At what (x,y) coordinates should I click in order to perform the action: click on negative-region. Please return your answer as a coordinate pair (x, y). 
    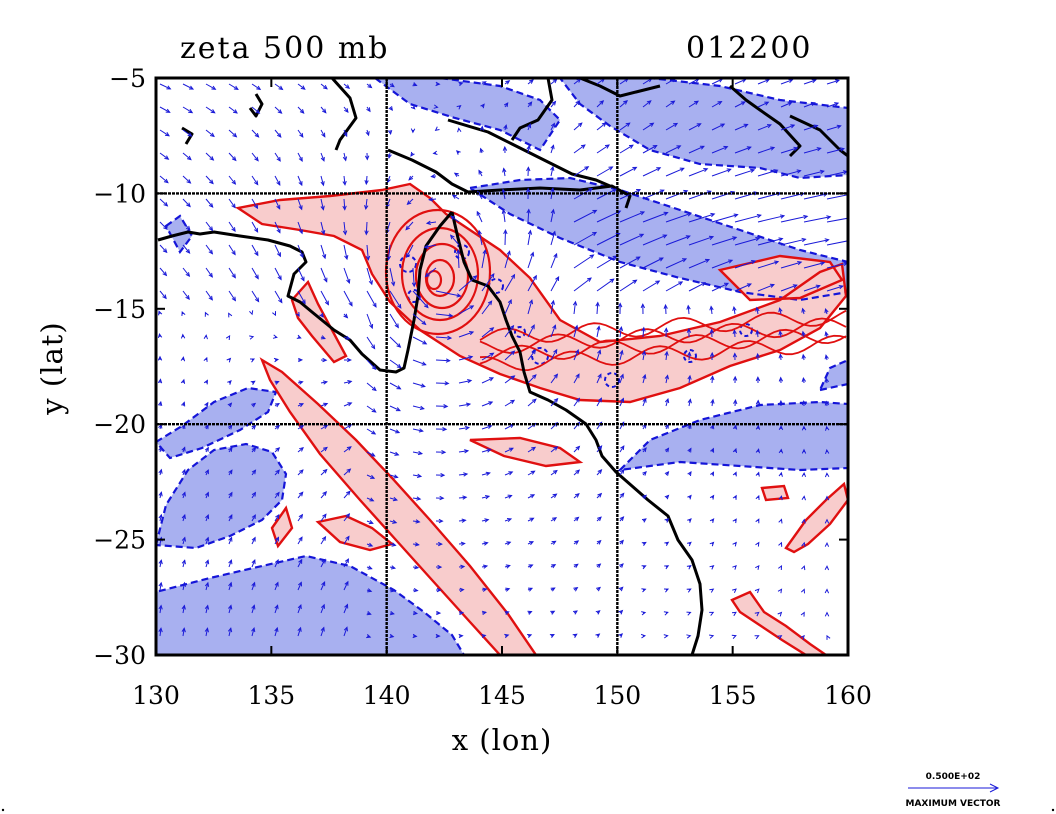
    Looking at the image, I should click on (734, 436).